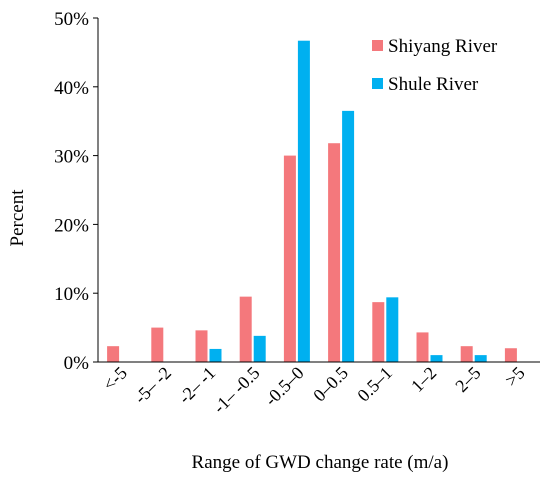  Describe the element at coordinates (435, 65) in the screenshot. I see `legend: Shiyang River Shule River` at that location.